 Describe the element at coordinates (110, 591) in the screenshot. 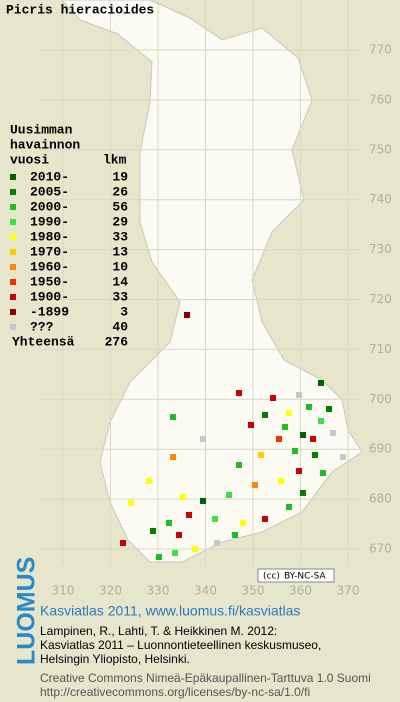

I see `x-tick-label: 320` at that location.